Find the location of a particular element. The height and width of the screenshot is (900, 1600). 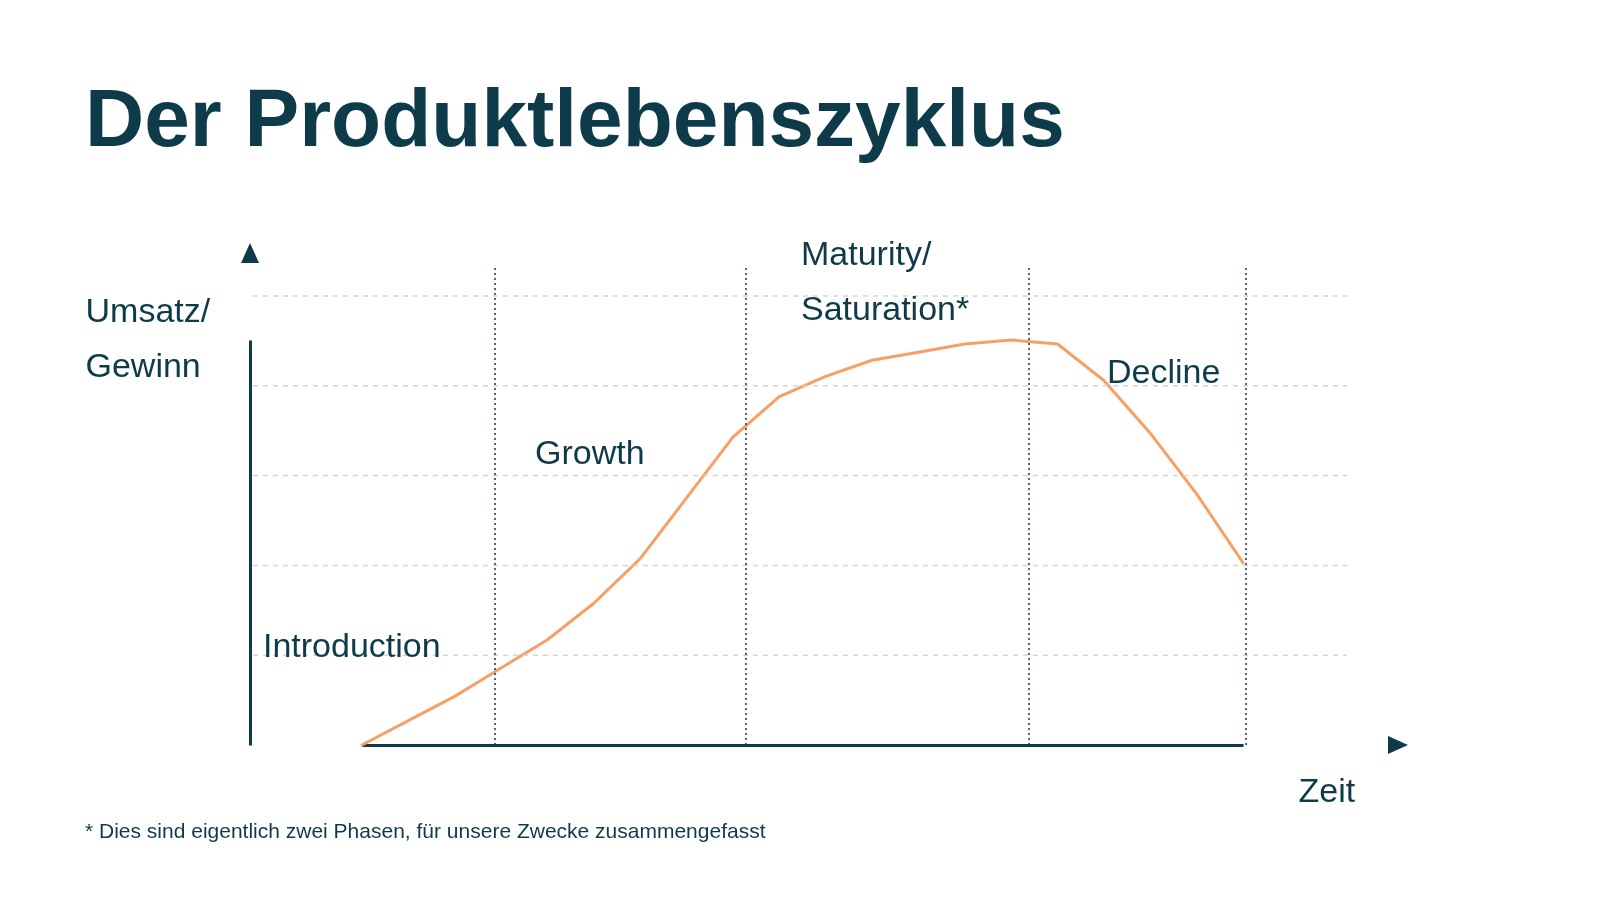

text: * Dies sind eigentlich zwei Phasen, für unsere Zwecke zusammengefasst is located at coordinates (425, 831).